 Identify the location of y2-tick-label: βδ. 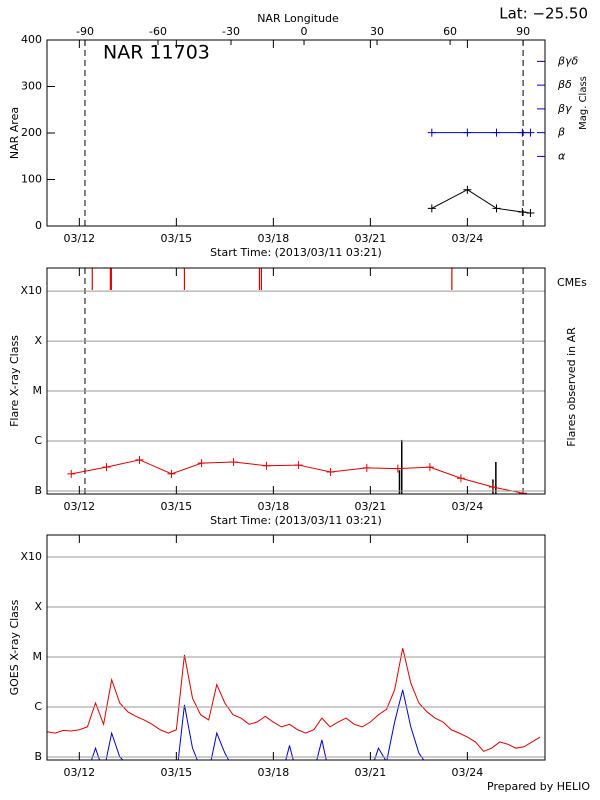
(564, 84).